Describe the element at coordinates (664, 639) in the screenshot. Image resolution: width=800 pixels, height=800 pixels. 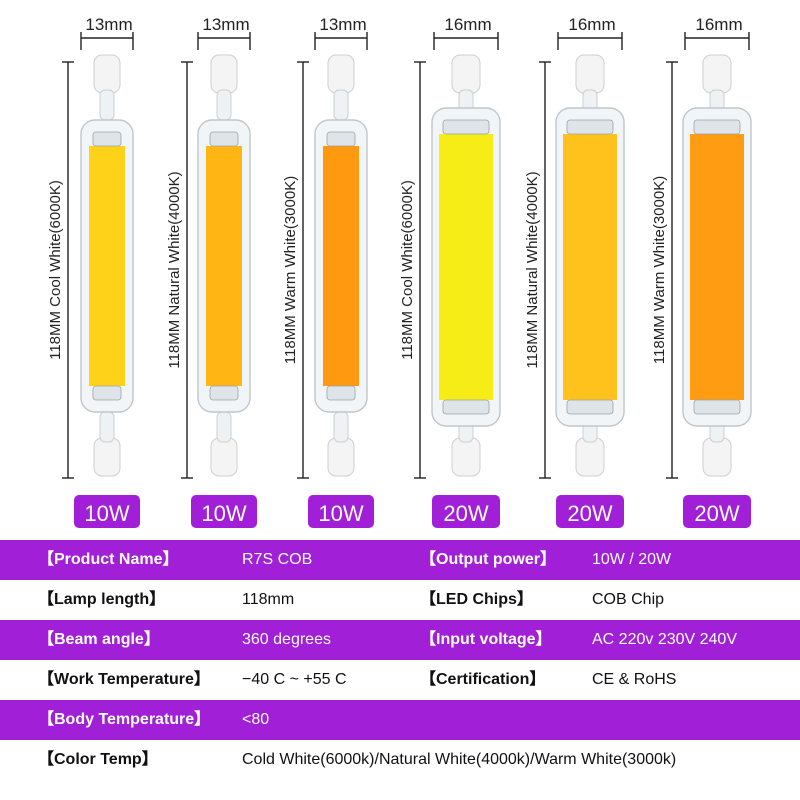
I see `input-voltage-value: AC 220v 230V 240V` at that location.